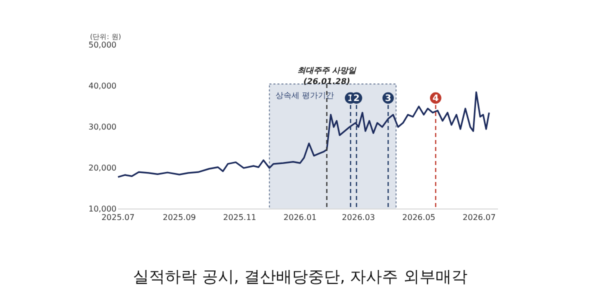  I want to click on ref-line-label: 최대주주 사망일 (26.01.28), so click(327, 76).